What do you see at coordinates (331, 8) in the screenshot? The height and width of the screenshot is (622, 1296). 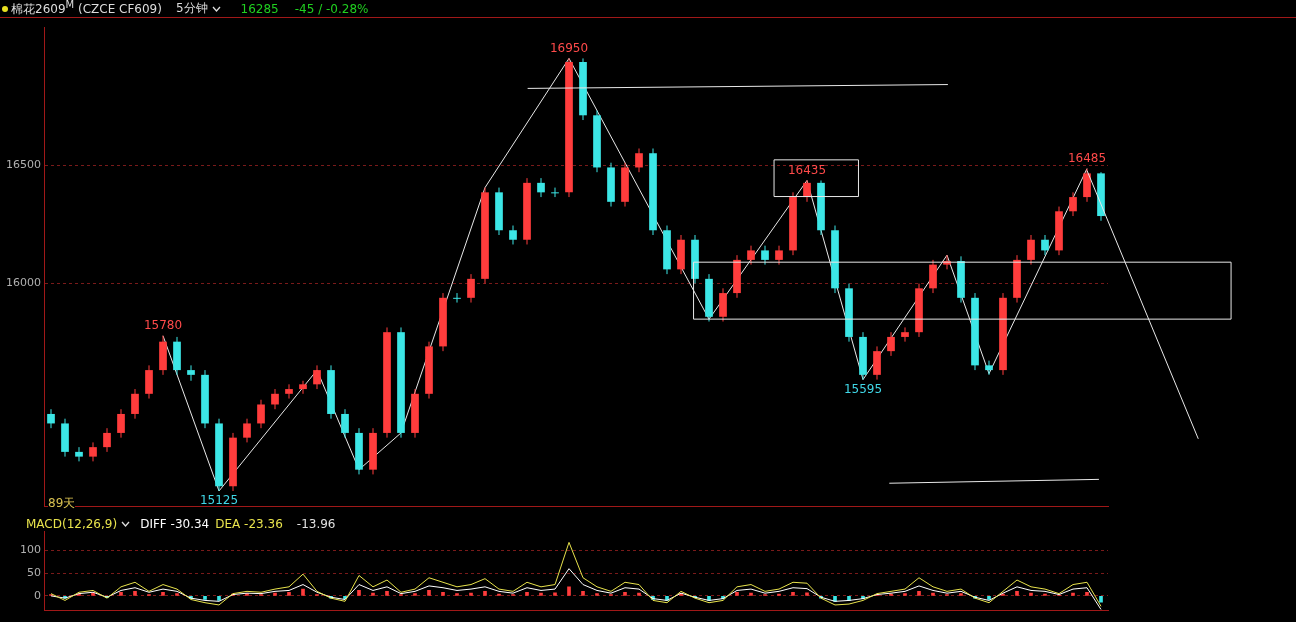 I see `text: -45 / -0.28%` at bounding box center [331, 8].